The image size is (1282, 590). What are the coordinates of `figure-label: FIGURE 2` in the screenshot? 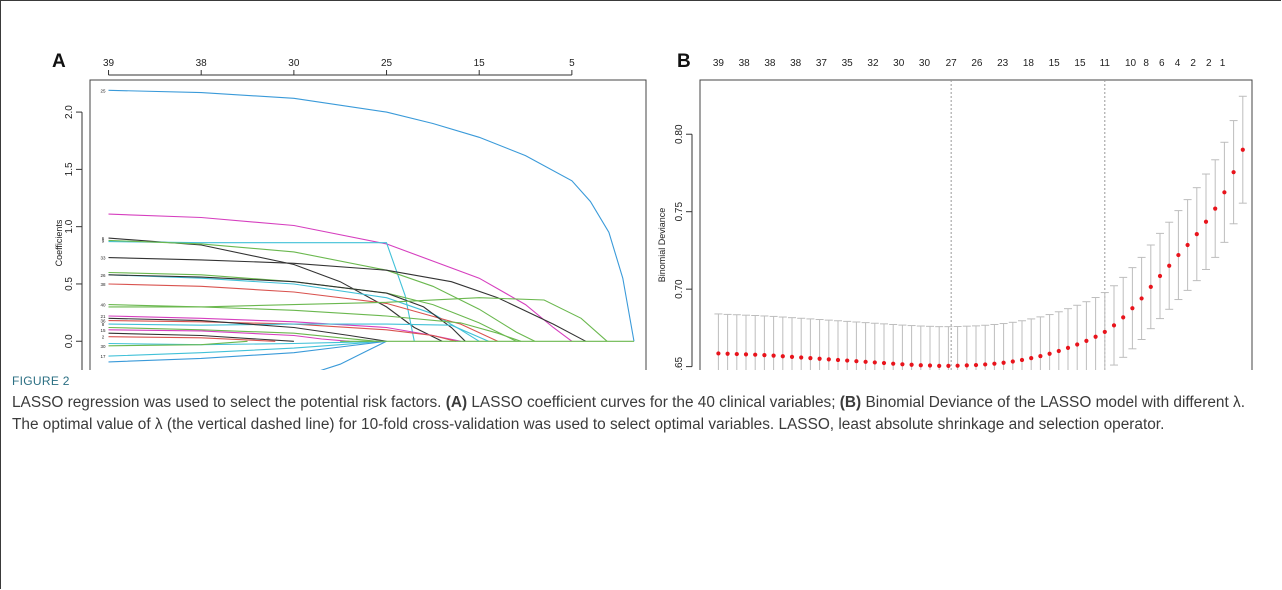 It's located at (41, 381).